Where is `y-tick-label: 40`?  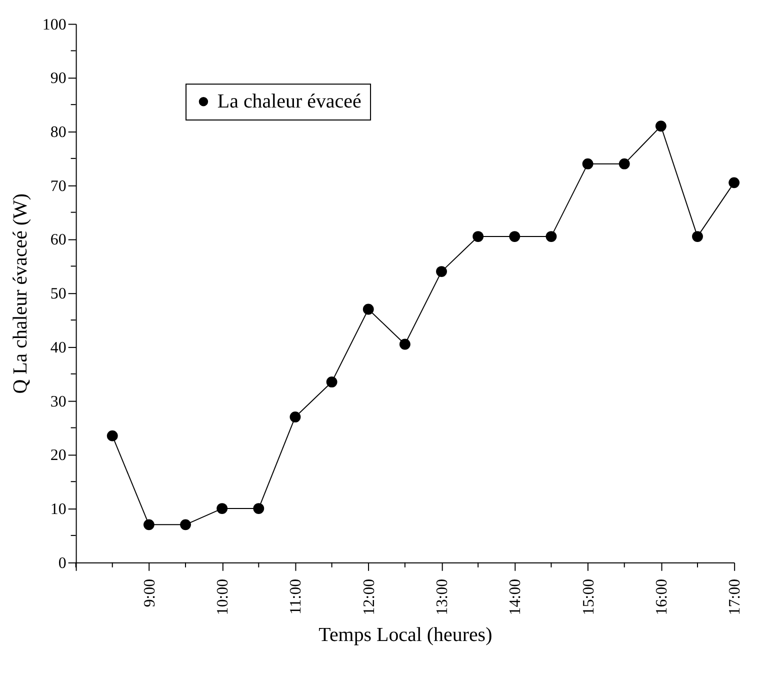
y-tick-label: 40 is located at coordinates (58, 347).